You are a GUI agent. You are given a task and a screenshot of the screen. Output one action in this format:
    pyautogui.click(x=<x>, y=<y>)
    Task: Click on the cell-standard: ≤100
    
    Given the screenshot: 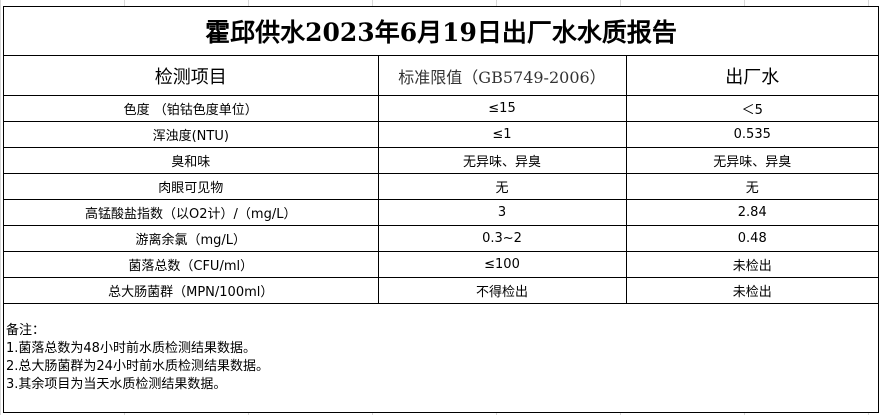 What is the action you would take?
    pyautogui.click(x=502, y=264)
    